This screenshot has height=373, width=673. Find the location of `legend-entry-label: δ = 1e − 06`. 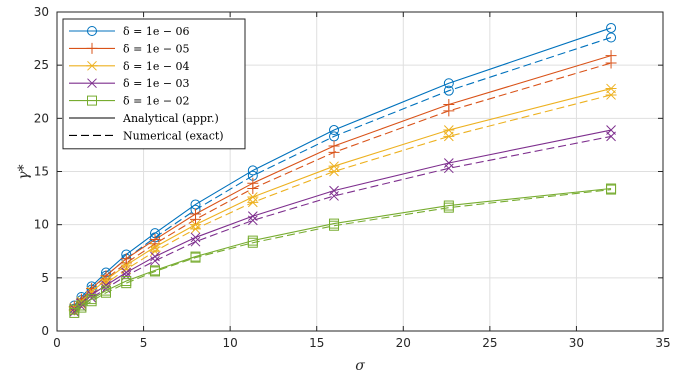

legend-entry-label: δ = 1e − 06 is located at coordinates (156, 31).